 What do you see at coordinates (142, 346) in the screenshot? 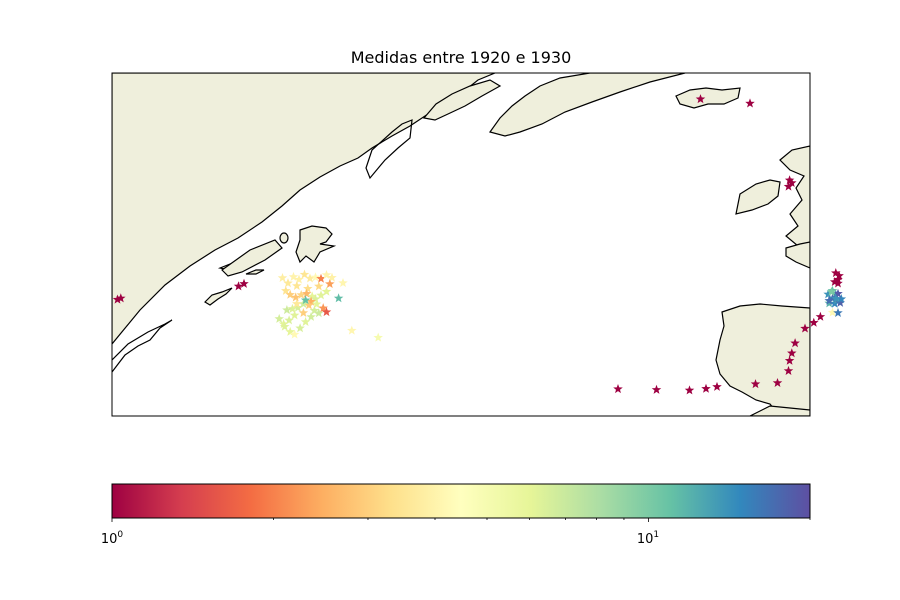
I see `gulf-st-lawrence` at bounding box center [142, 346].